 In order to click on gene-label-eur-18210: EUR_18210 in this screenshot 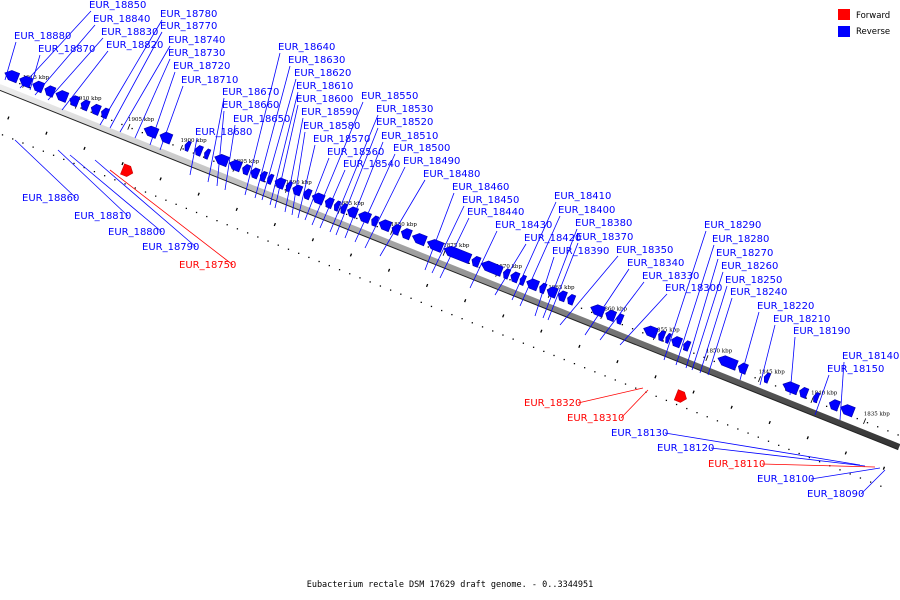, I will do `click(801, 319)`.